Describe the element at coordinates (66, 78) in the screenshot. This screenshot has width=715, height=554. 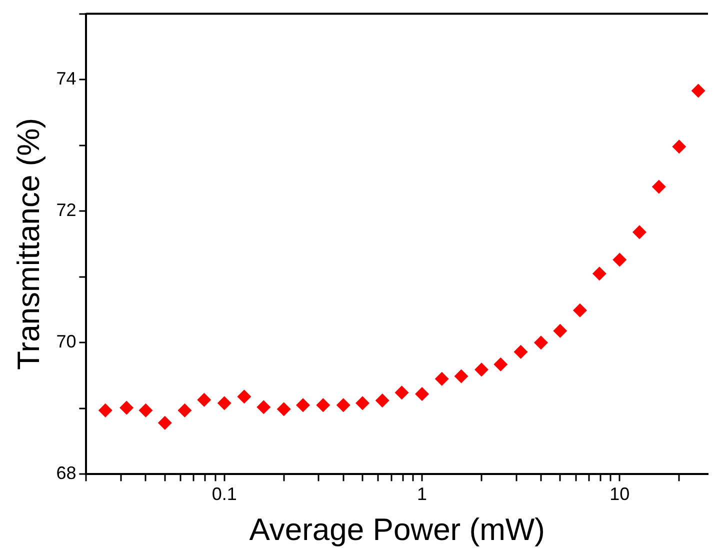
I see `y-tick-label: 74` at that location.